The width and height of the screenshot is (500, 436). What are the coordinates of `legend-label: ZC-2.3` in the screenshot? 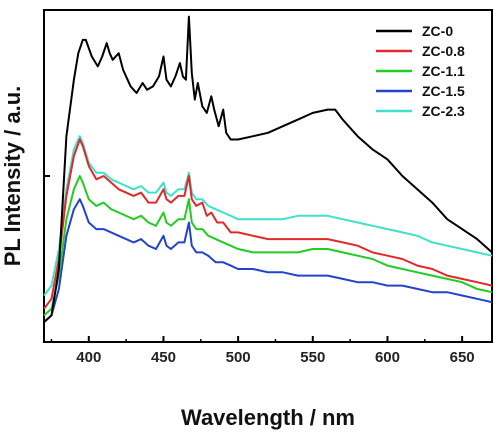 It's located at (443, 111).